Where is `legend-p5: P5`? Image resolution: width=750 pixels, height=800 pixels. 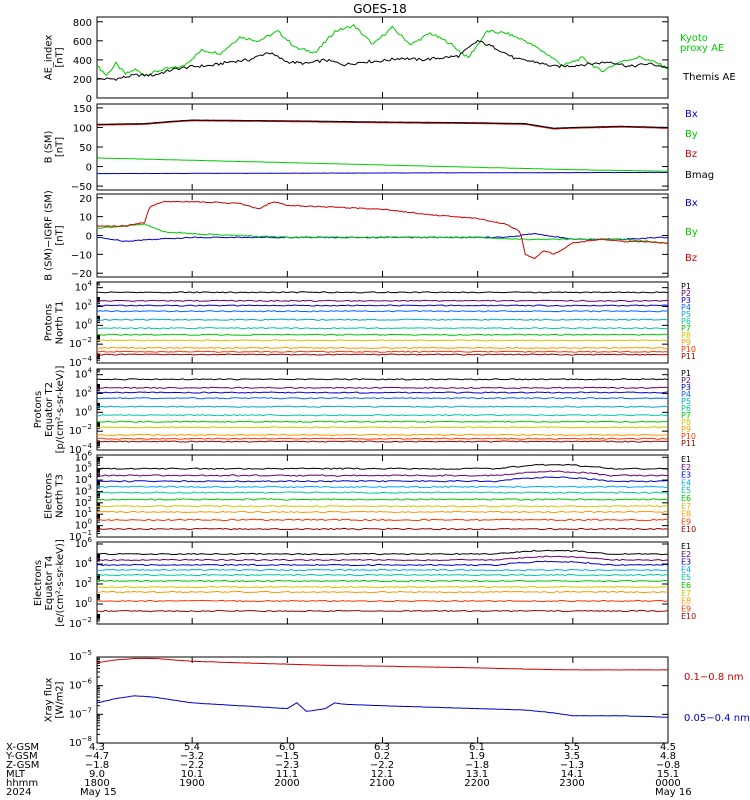
legend-p5: P5 is located at coordinates (686, 401).